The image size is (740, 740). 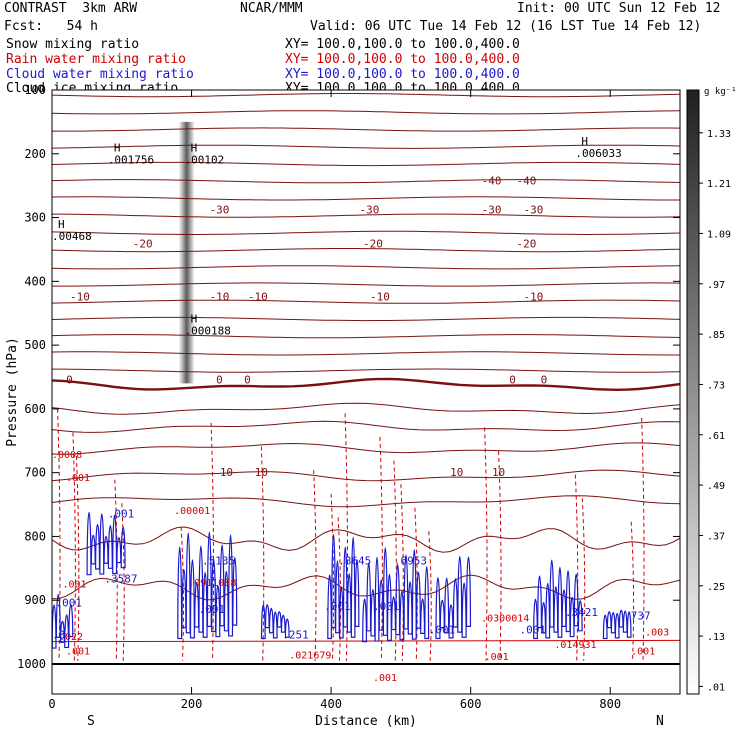 I want to click on colorbar-tick-label: .13, so click(x=716, y=637).